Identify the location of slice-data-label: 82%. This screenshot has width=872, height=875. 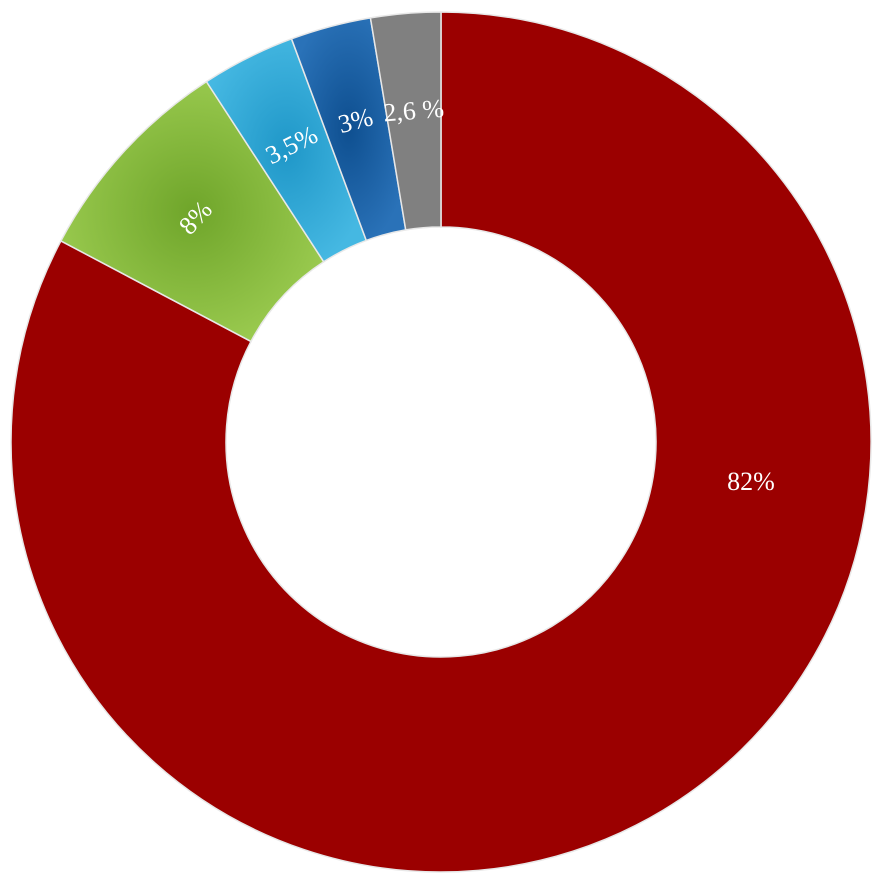
(751, 481).